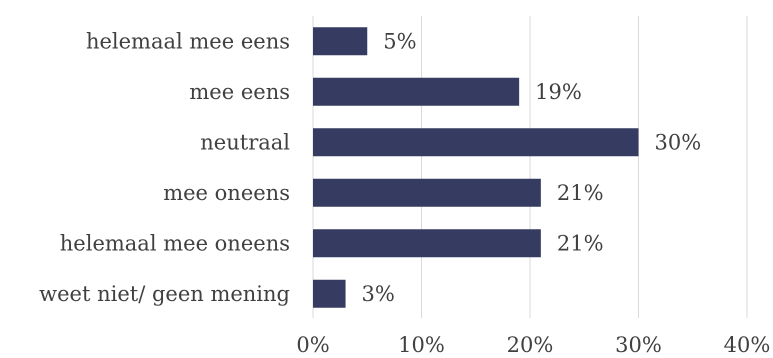 The image size is (773, 358). Describe the element at coordinates (530, 345) in the screenshot. I see `x-tick-label: 20%` at that location.